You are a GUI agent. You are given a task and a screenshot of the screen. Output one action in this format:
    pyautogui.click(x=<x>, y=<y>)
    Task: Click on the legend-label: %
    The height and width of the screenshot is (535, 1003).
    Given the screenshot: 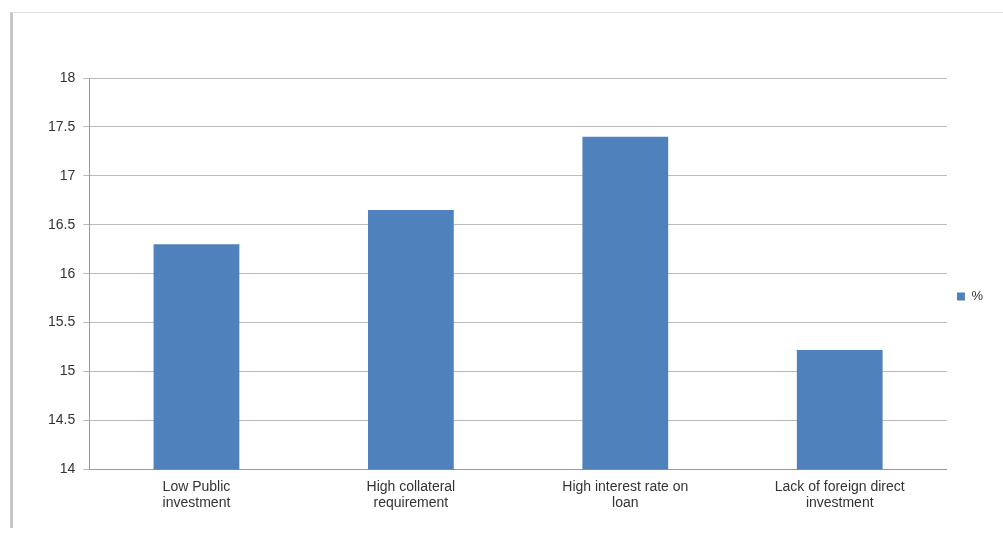 What is the action you would take?
    pyautogui.click(x=977, y=296)
    